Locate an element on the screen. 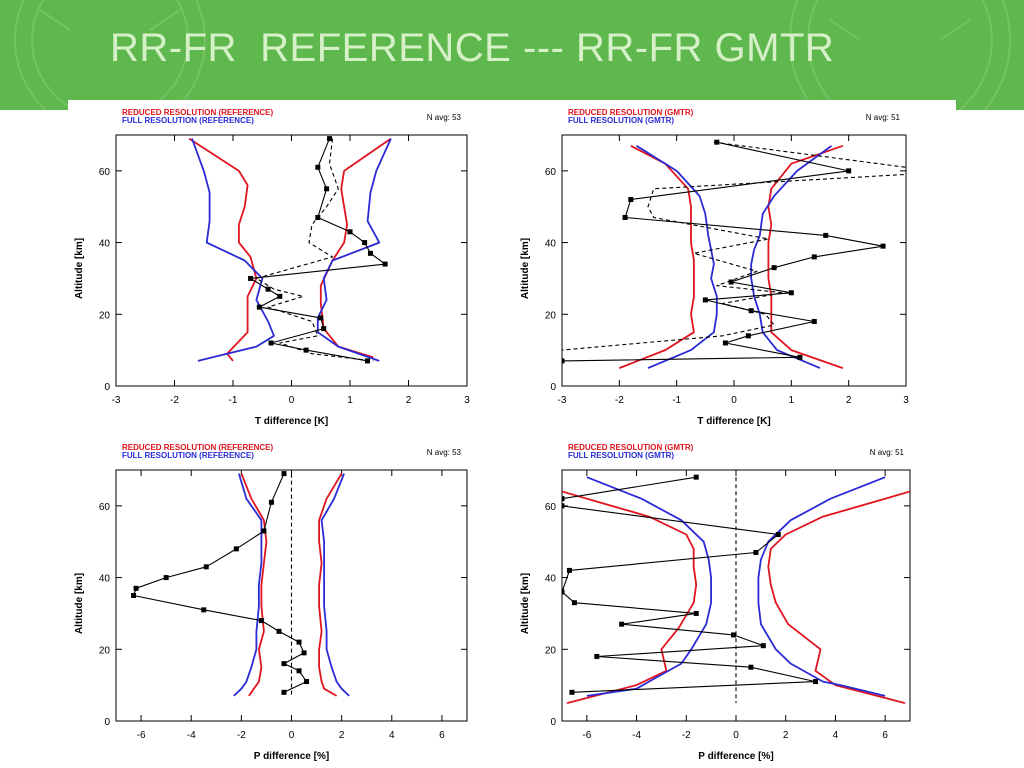 This screenshot has width=1024, height=768. x-tick-label: 3 is located at coordinates (906, 400).